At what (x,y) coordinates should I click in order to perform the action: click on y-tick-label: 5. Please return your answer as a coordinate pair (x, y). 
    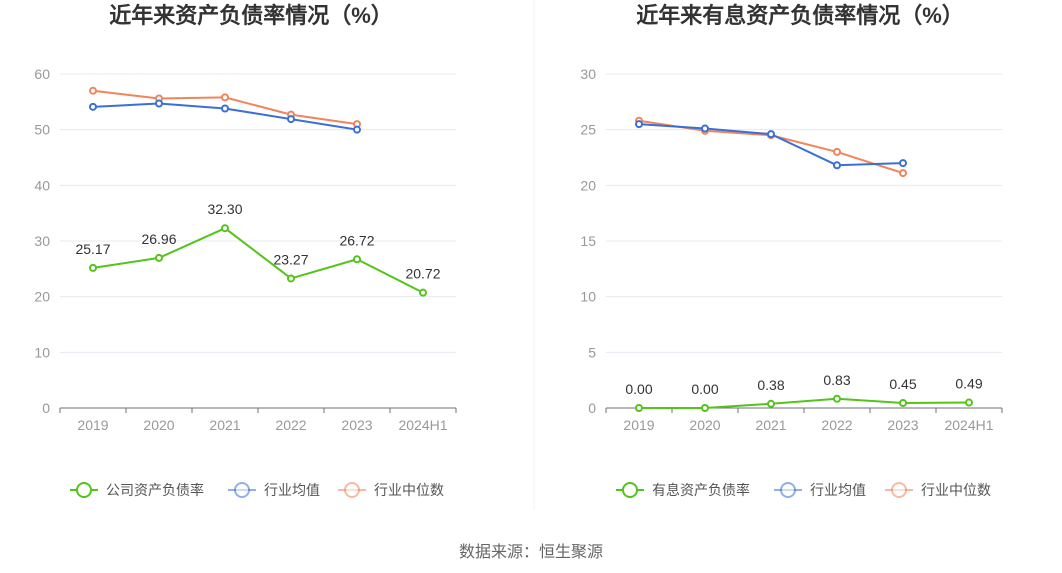
    Looking at the image, I should click on (592, 352).